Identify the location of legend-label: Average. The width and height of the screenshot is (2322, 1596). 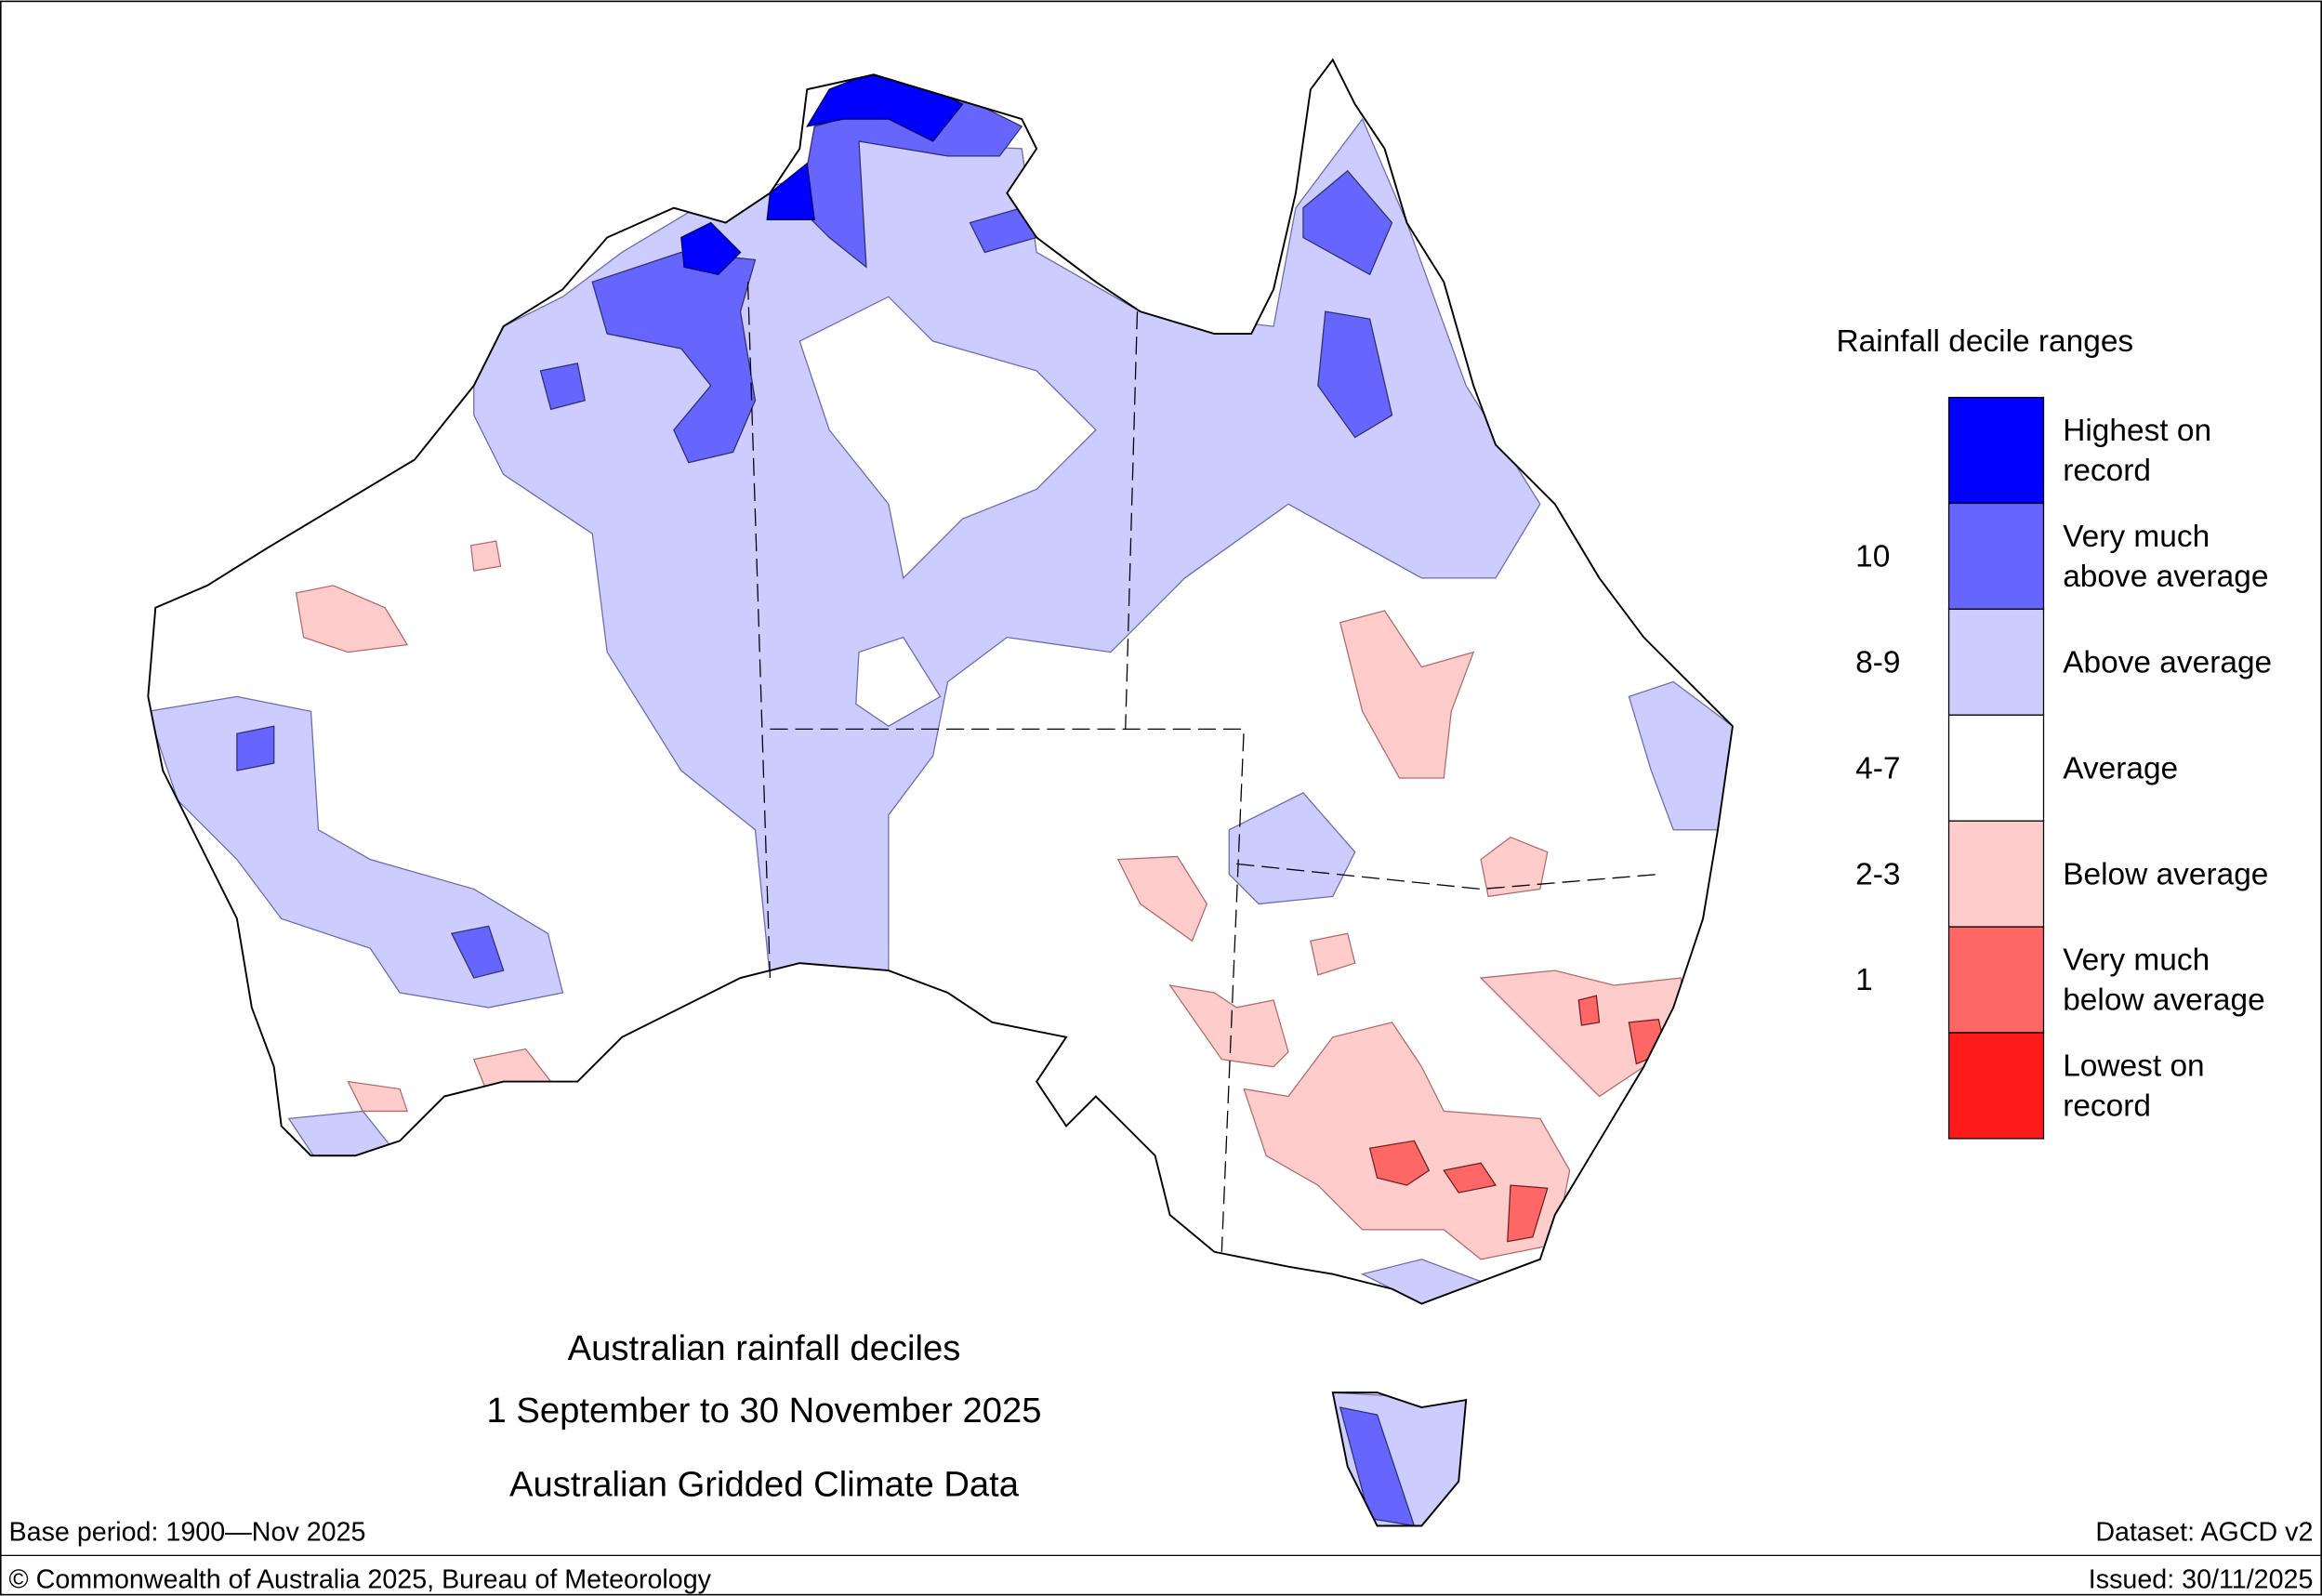
(2120, 768).